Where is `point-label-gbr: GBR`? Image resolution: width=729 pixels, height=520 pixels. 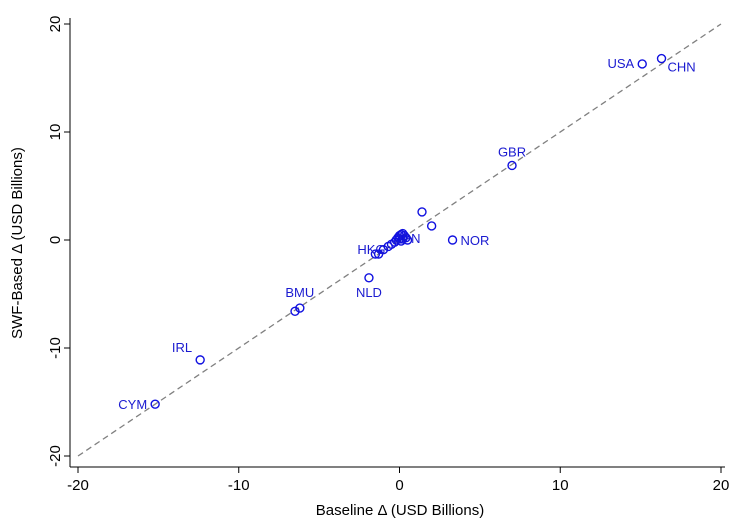 point-label-gbr: GBR is located at coordinates (512, 151).